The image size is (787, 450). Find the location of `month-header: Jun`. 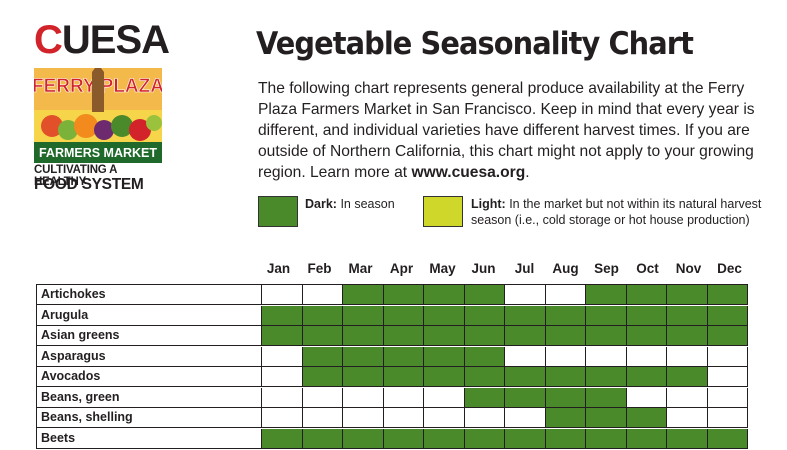

month-header: Jun is located at coordinates (483, 268).